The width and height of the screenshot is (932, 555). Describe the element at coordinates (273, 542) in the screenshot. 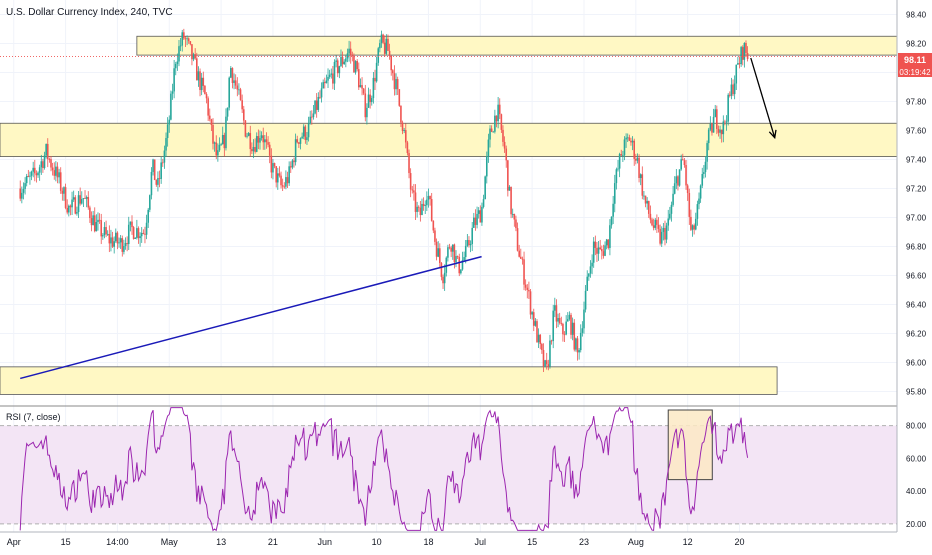

I see `x-tick-label: 21` at that location.